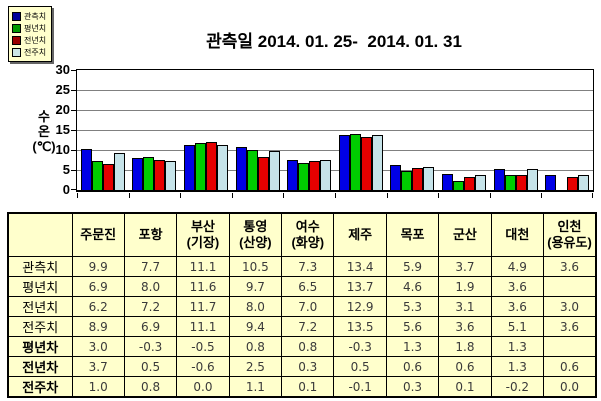 The height and width of the screenshot is (401, 601). I want to click on column-header: 인천 (용유도), so click(570, 234).